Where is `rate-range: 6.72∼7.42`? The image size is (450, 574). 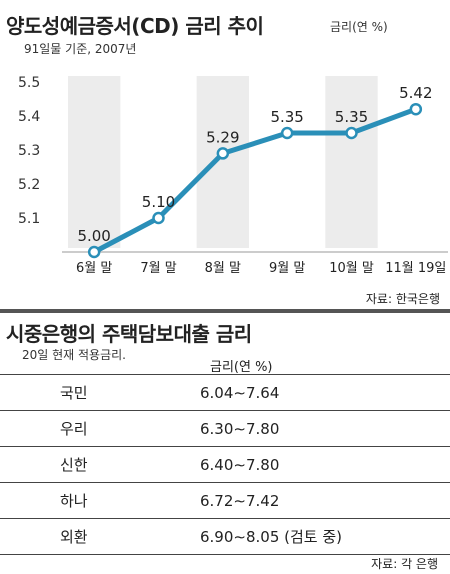 rate-range: 6.72∼7.42 is located at coordinates (325, 500).